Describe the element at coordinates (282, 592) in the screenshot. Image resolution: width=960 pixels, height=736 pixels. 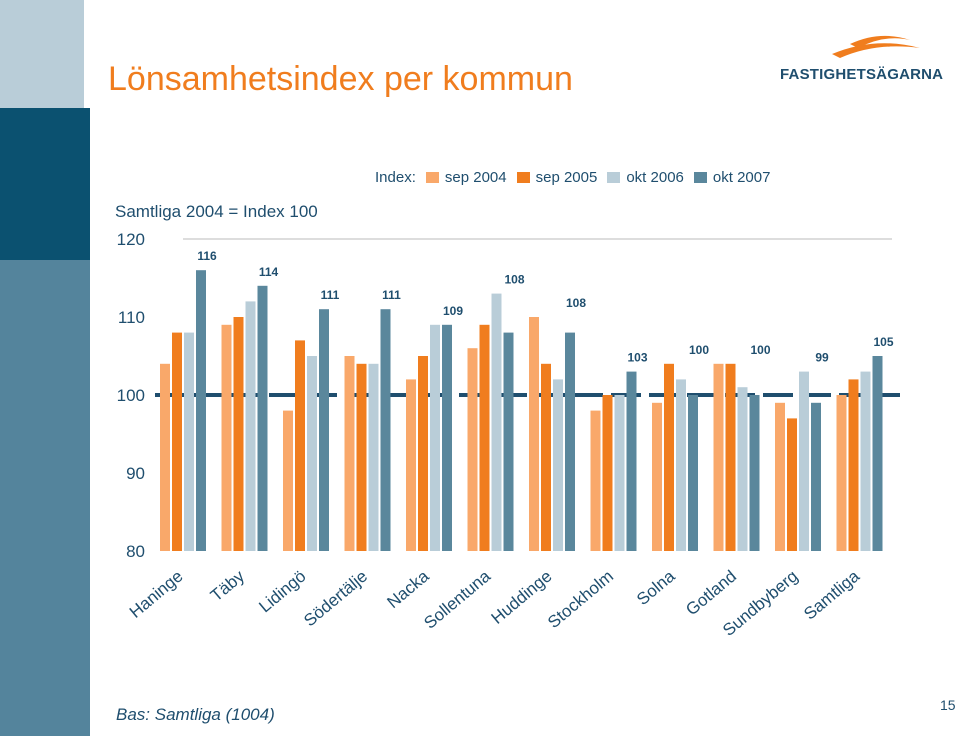
I see `x-tick-label: Lidingö` at that location.